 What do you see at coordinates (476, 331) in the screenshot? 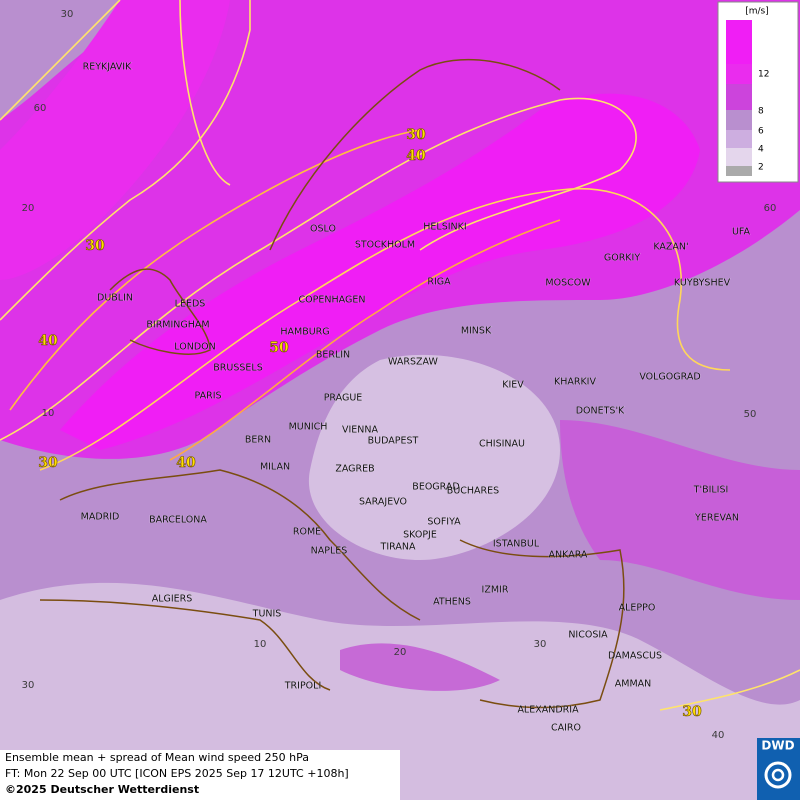
I see `city-label: MINSK` at bounding box center [476, 331].